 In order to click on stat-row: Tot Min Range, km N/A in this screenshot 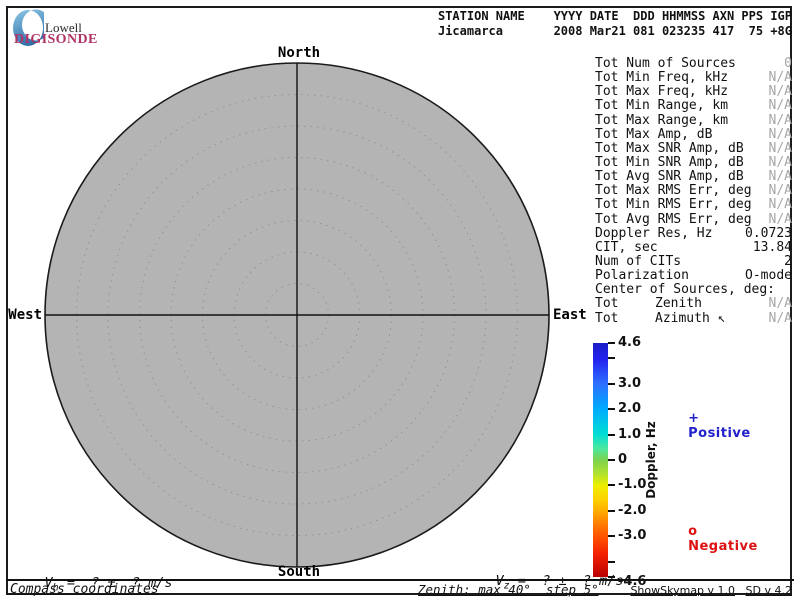, I will do `click(693, 106)`.